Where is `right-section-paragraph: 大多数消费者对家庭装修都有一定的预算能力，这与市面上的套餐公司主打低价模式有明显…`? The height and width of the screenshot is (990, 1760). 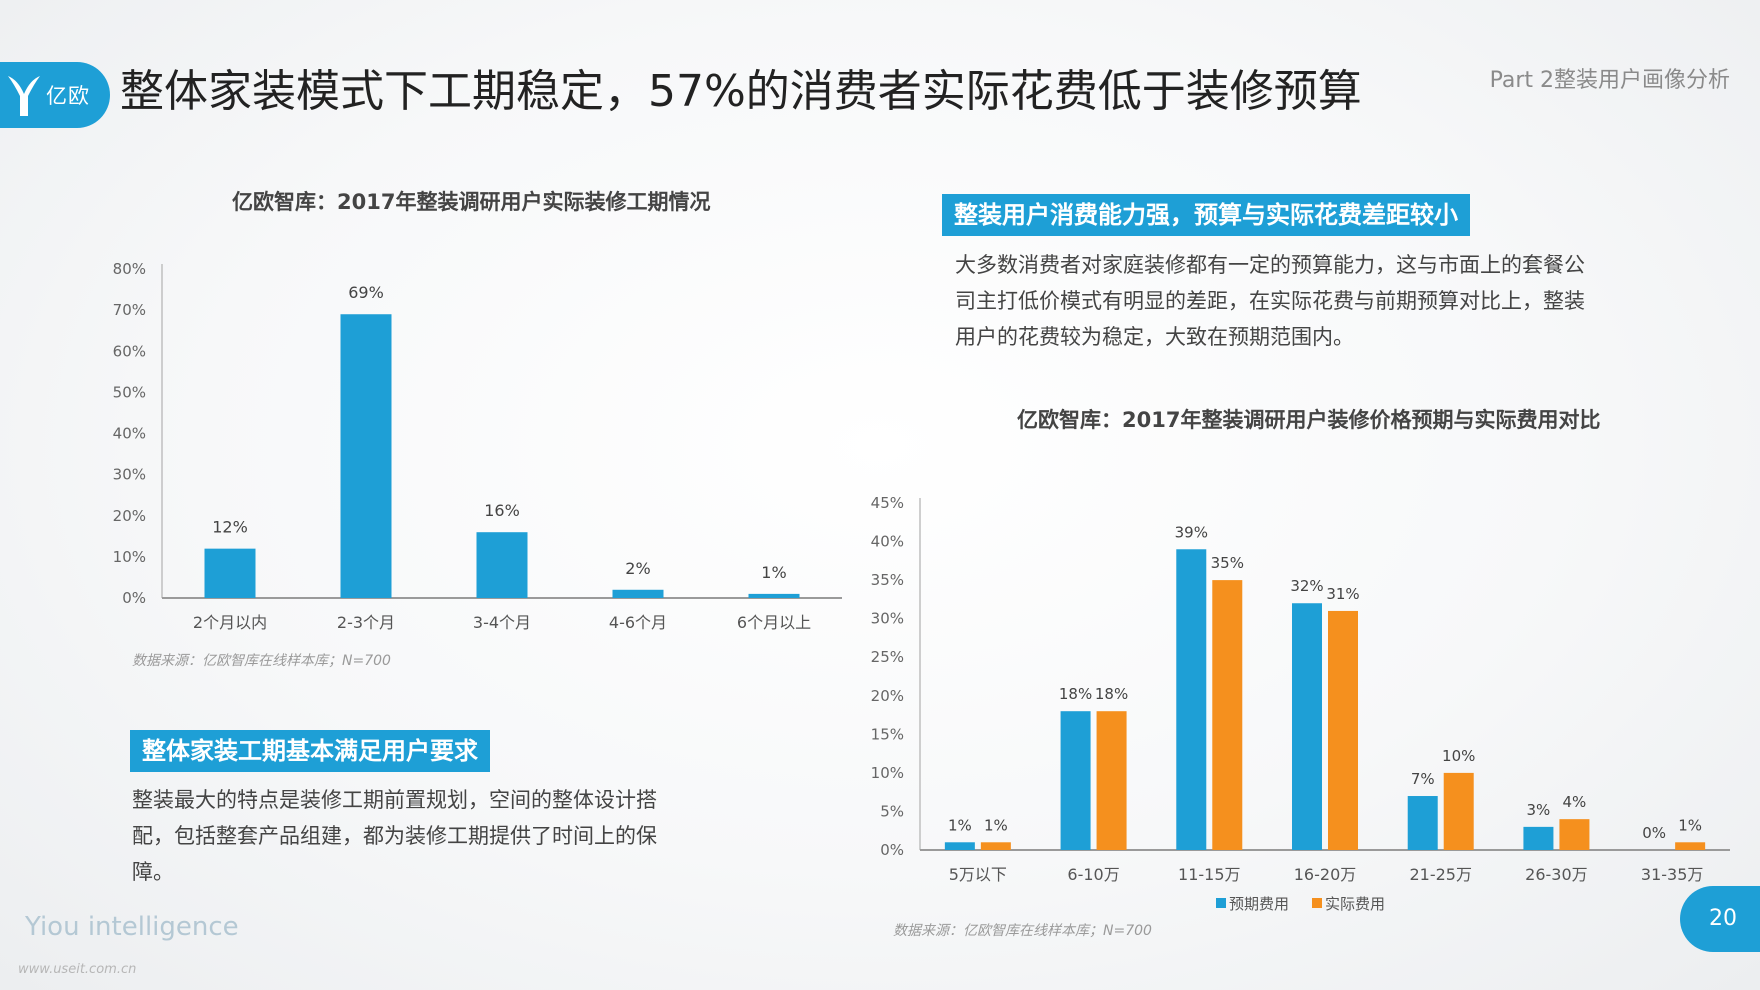
right-section-paragraph: 大多数消费者对家庭装修都有一定的预算能力，这与市面上的套餐公司主打低价模式有明显… is located at coordinates (1270, 301).